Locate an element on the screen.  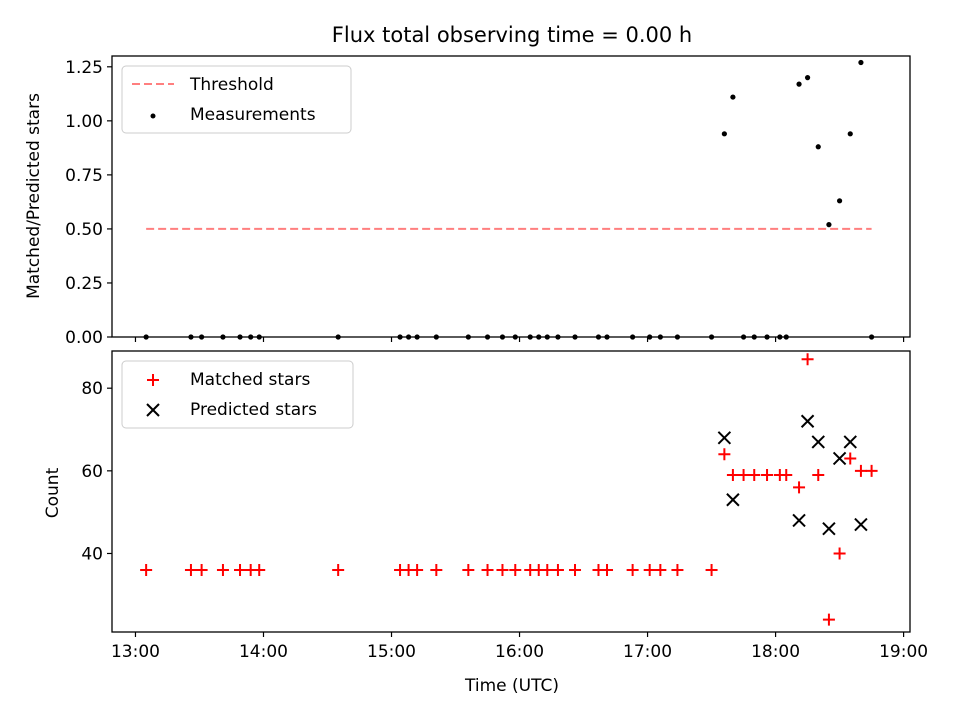
x-tick-label: 15:00 is located at coordinates (391, 652).